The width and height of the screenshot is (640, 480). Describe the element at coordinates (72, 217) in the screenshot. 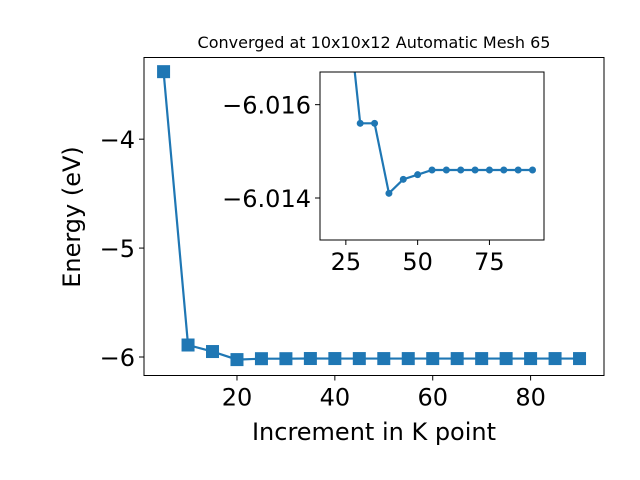

I see `y-axis-label: Energy (eV)` at that location.